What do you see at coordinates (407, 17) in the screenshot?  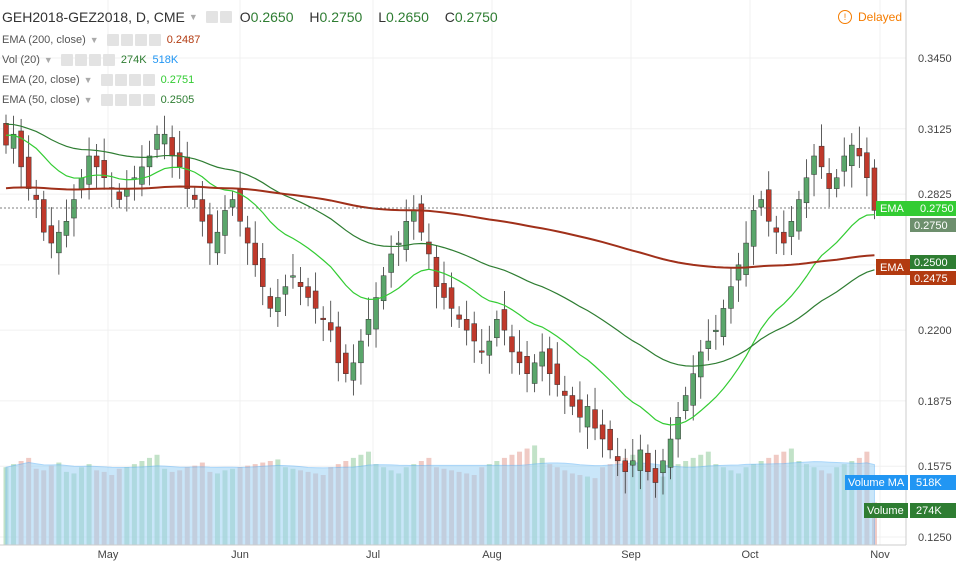 I see `low-value: 0.2650` at bounding box center [407, 17].